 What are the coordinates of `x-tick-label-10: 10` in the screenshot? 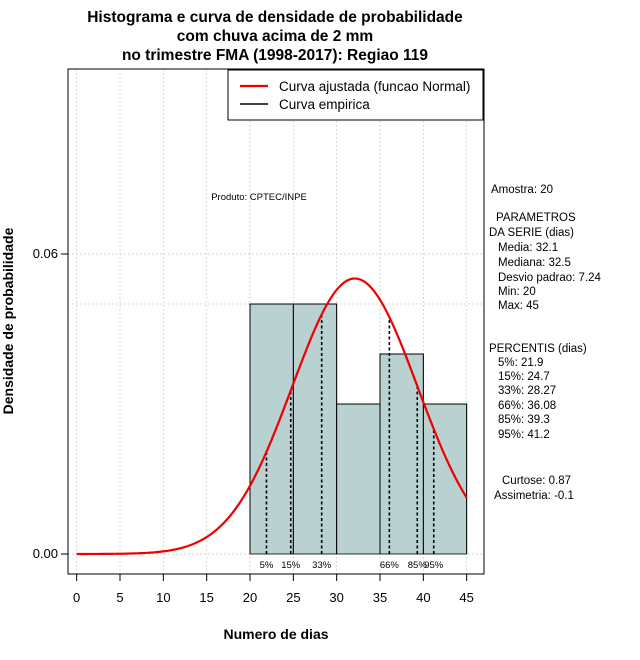 It's located at (163, 597).